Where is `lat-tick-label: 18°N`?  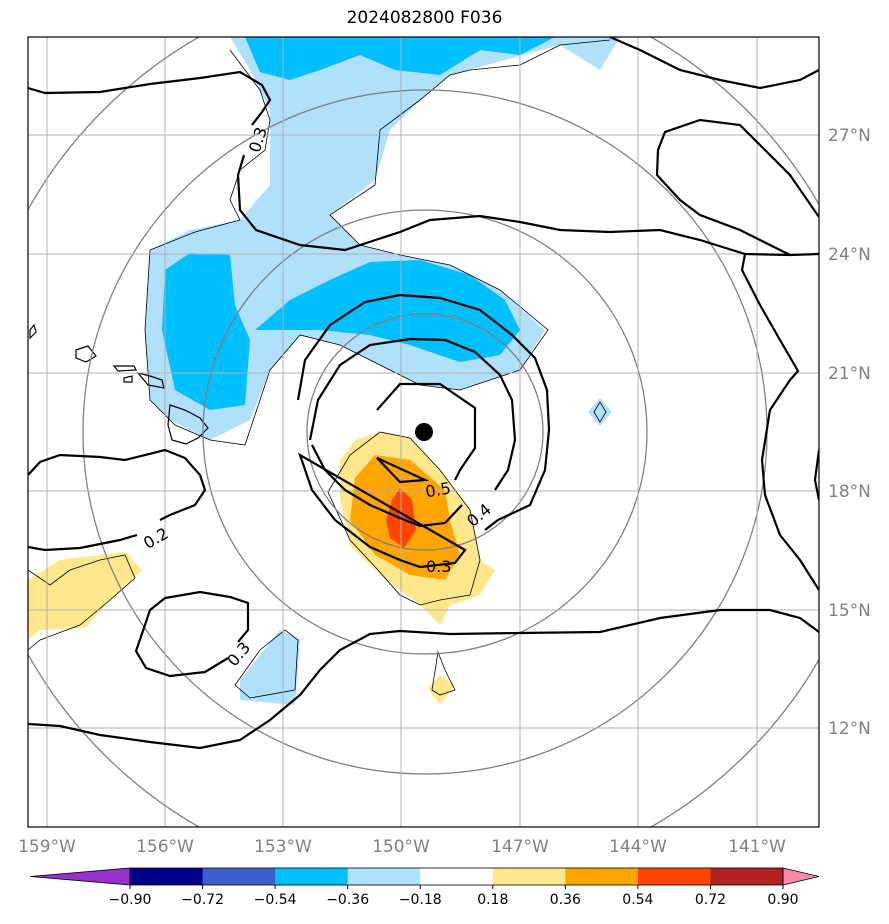
lat-tick-label: 18°N is located at coordinates (849, 492).